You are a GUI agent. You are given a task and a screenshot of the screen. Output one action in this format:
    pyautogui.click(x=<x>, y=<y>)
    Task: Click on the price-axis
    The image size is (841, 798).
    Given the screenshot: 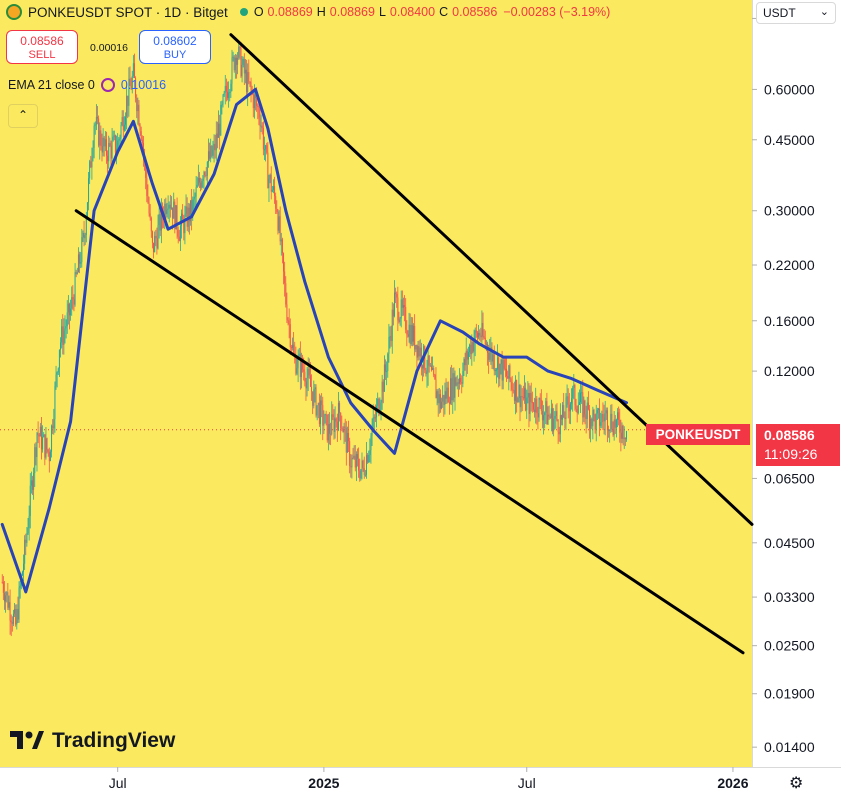 What is the action you would take?
    pyautogui.click(x=796, y=383)
    